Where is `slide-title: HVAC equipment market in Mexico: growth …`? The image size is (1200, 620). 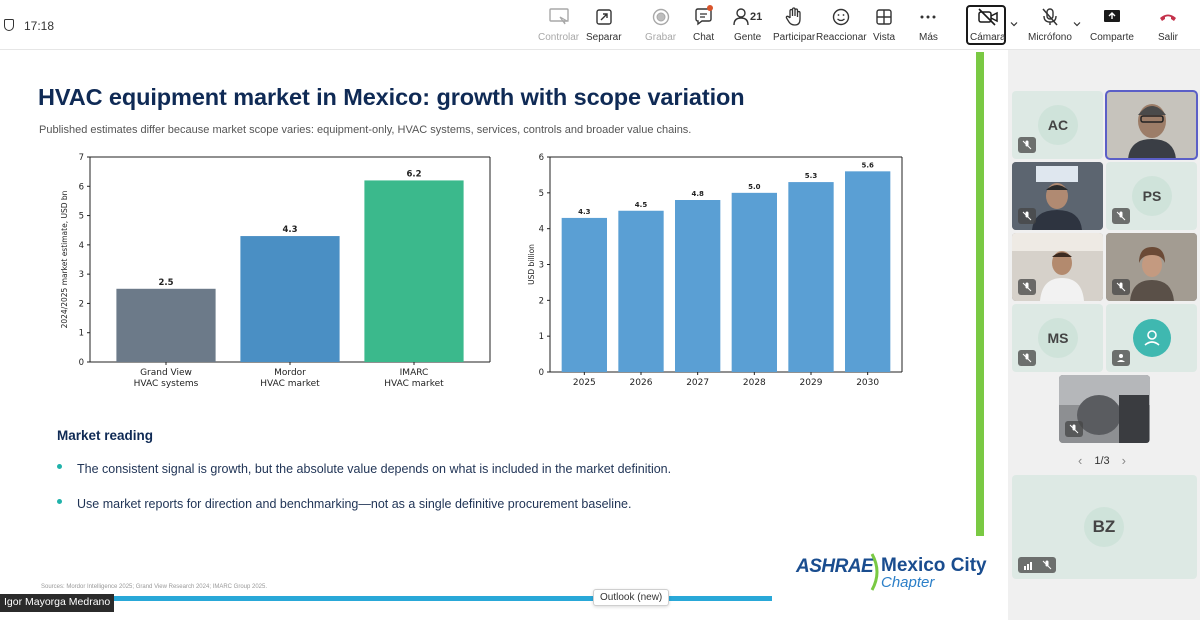 slide-title: HVAC equipment market in Mexico: growth … is located at coordinates (391, 97).